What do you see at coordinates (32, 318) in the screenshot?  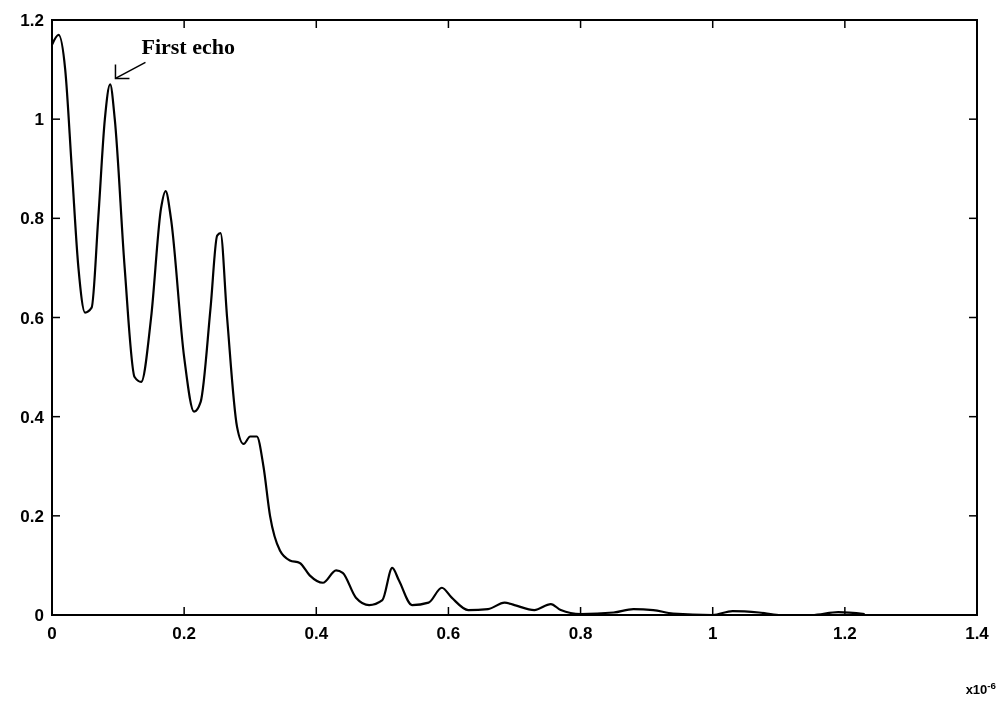 I see `y-tick-label: 0.6` at bounding box center [32, 318].